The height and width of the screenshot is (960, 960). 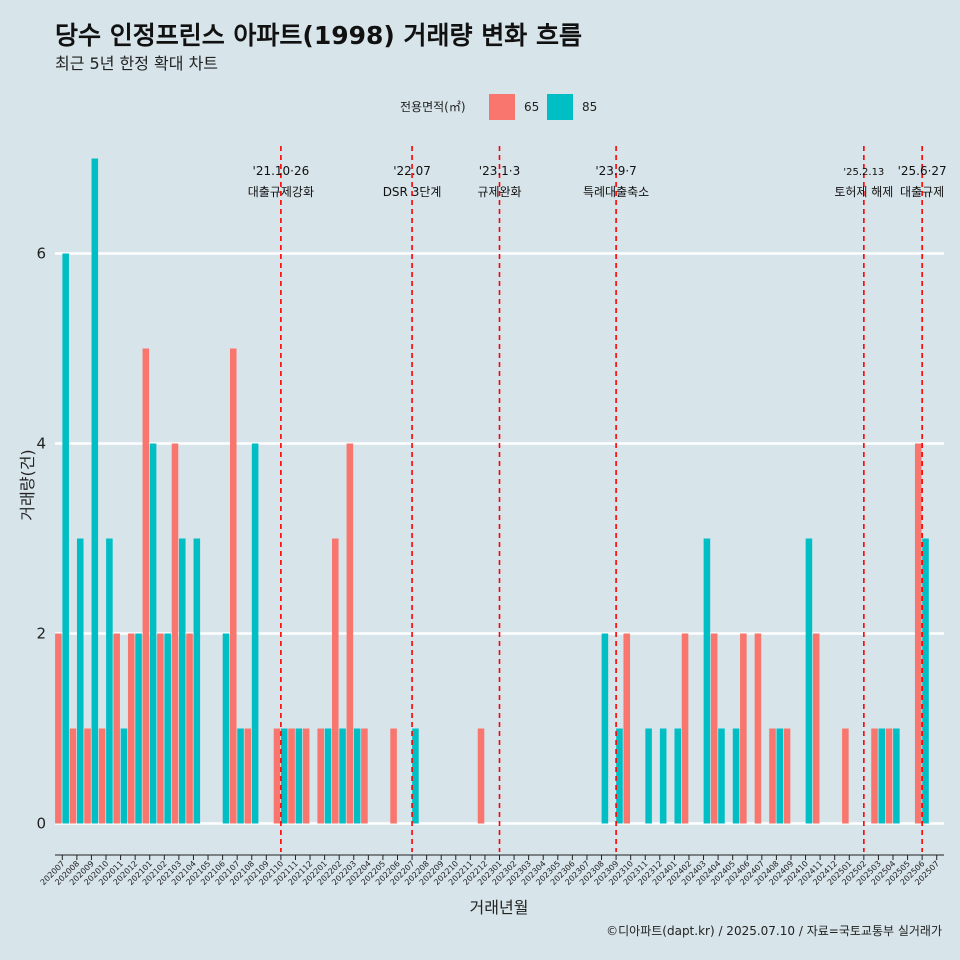 What do you see at coordinates (41, 824) in the screenshot?
I see `y-tick-label: 0` at bounding box center [41, 824].